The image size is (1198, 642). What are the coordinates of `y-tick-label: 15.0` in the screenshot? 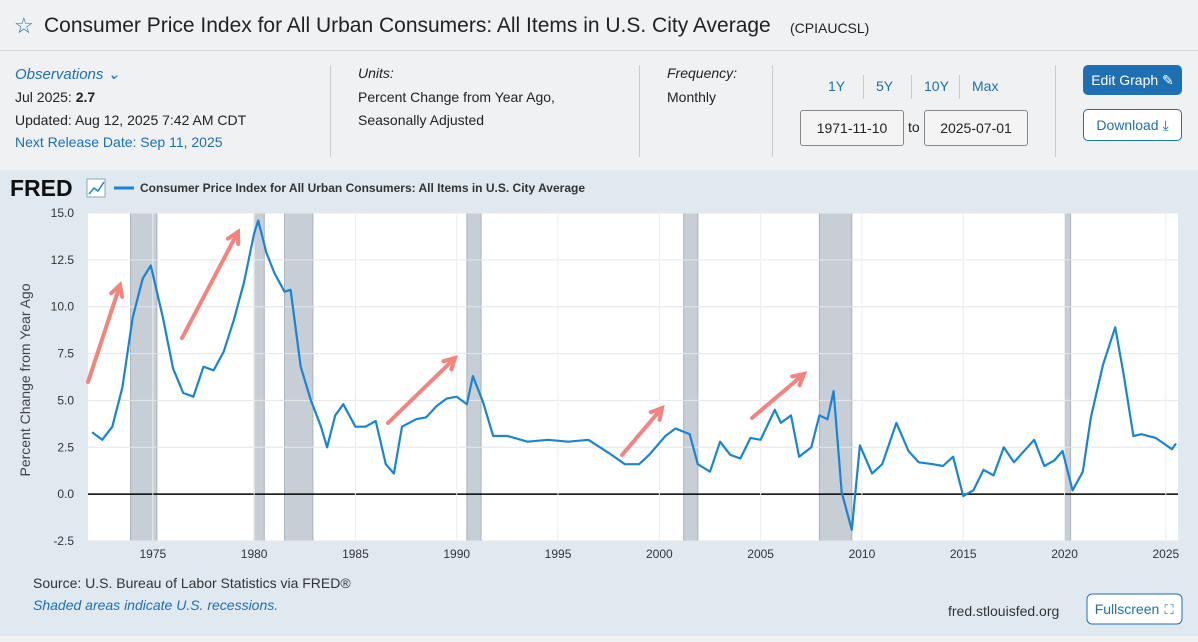 It's located at (63, 213).